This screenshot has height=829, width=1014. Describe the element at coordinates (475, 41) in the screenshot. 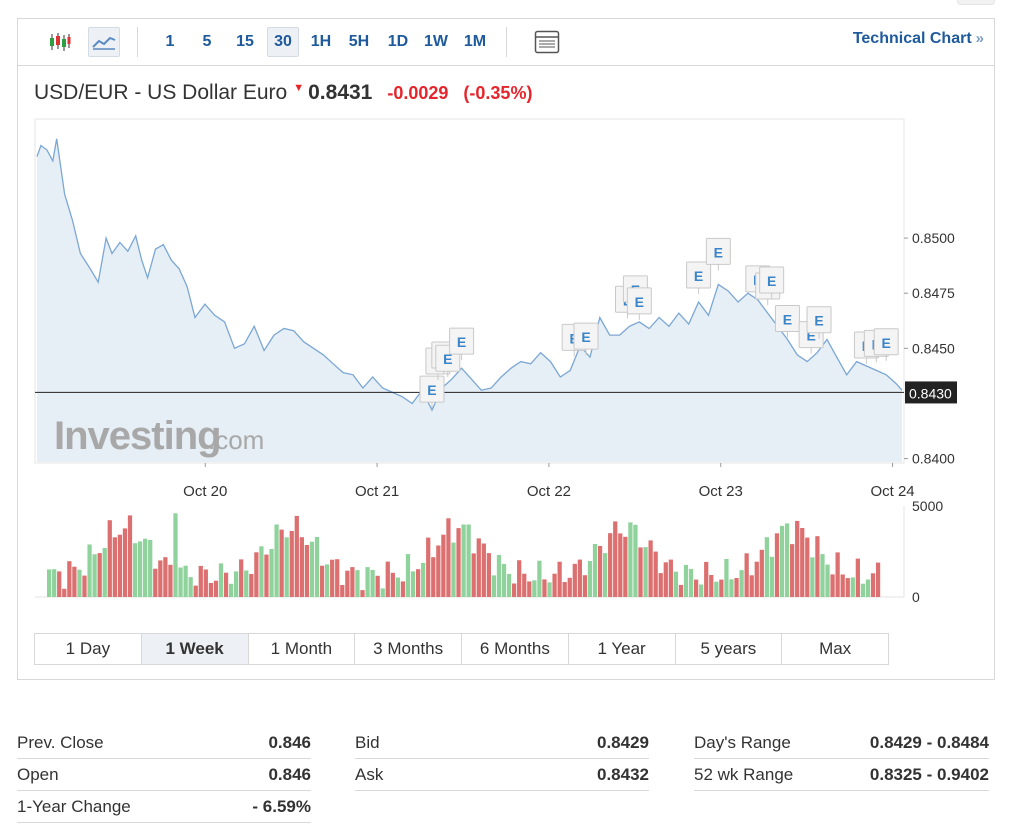

I see `interval-1m: 1M` at that location.